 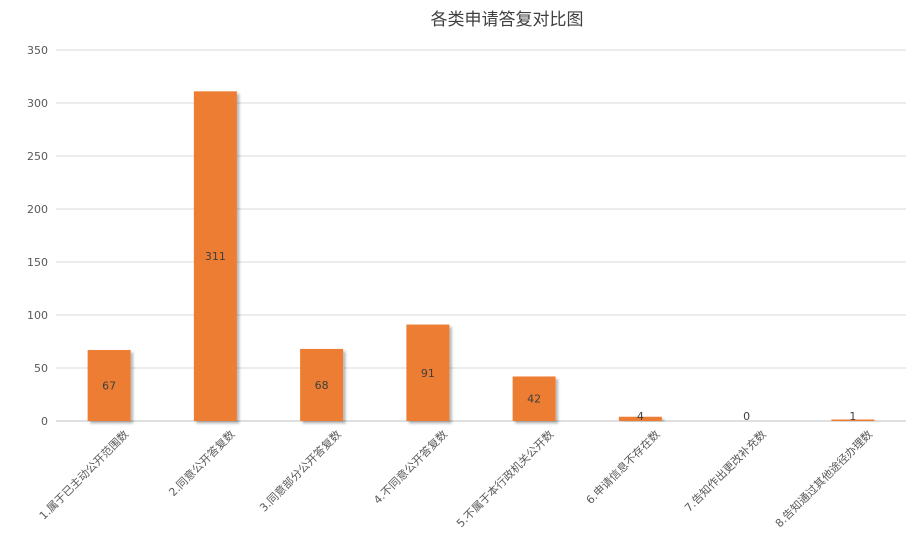 I want to click on data-label: 1, so click(x=852, y=416).